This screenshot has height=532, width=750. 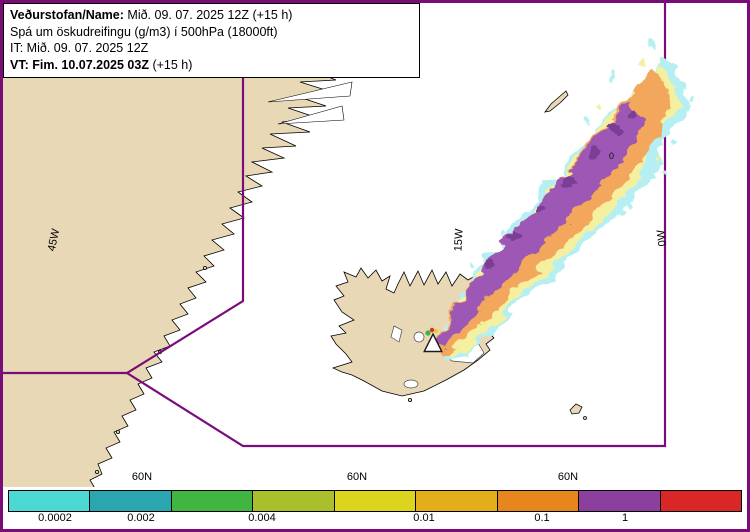 What do you see at coordinates (262, 518) in the screenshot?
I see `colorbar-tick-label: 0.004` at bounding box center [262, 518].